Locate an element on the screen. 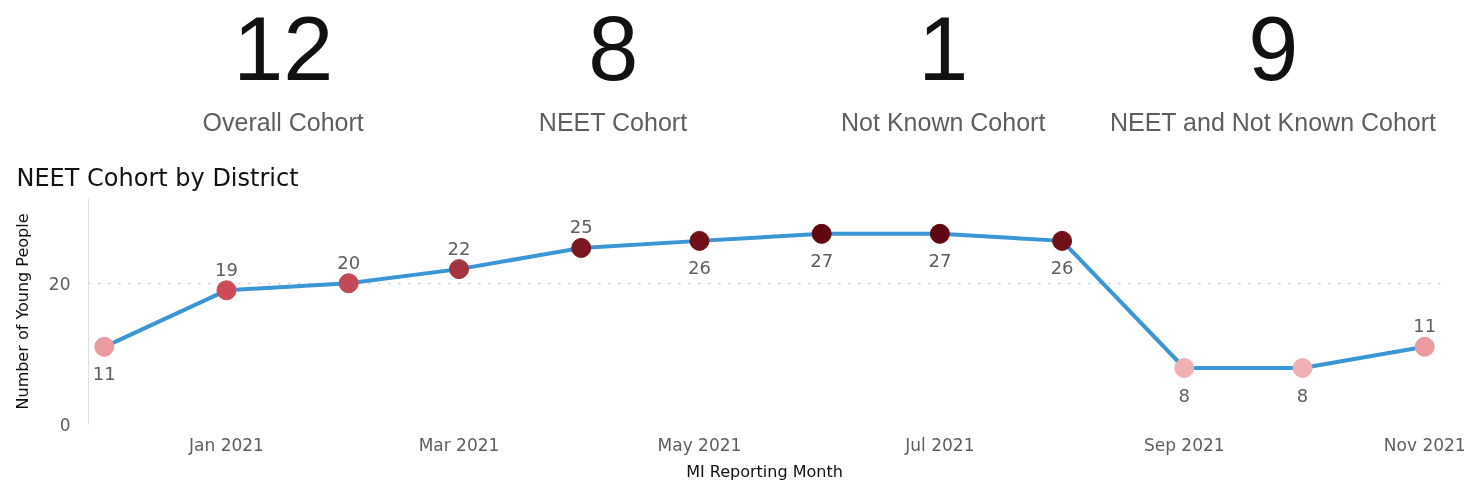 This screenshot has height=486, width=1472. y-tick-label: 0 is located at coordinates (65, 425).